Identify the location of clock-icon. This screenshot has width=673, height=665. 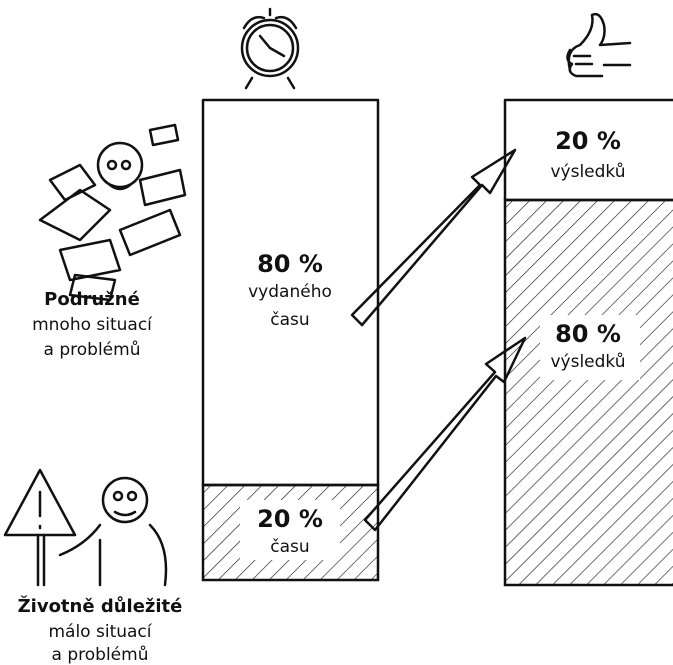
(270, 48).